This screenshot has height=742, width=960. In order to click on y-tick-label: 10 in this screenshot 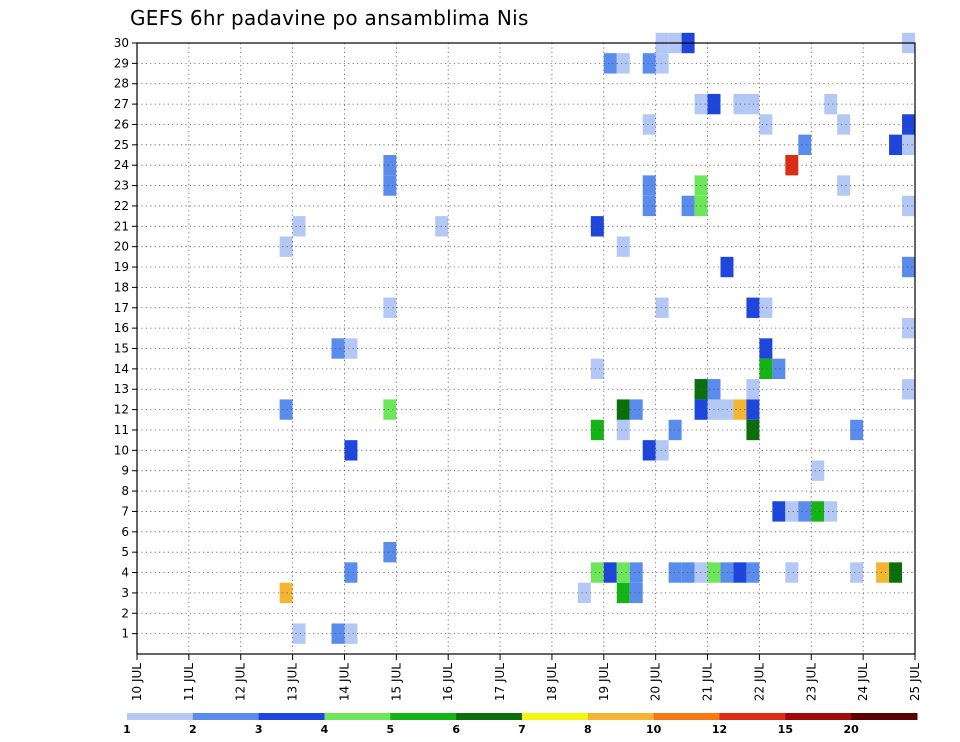, I will do `click(121, 450)`.